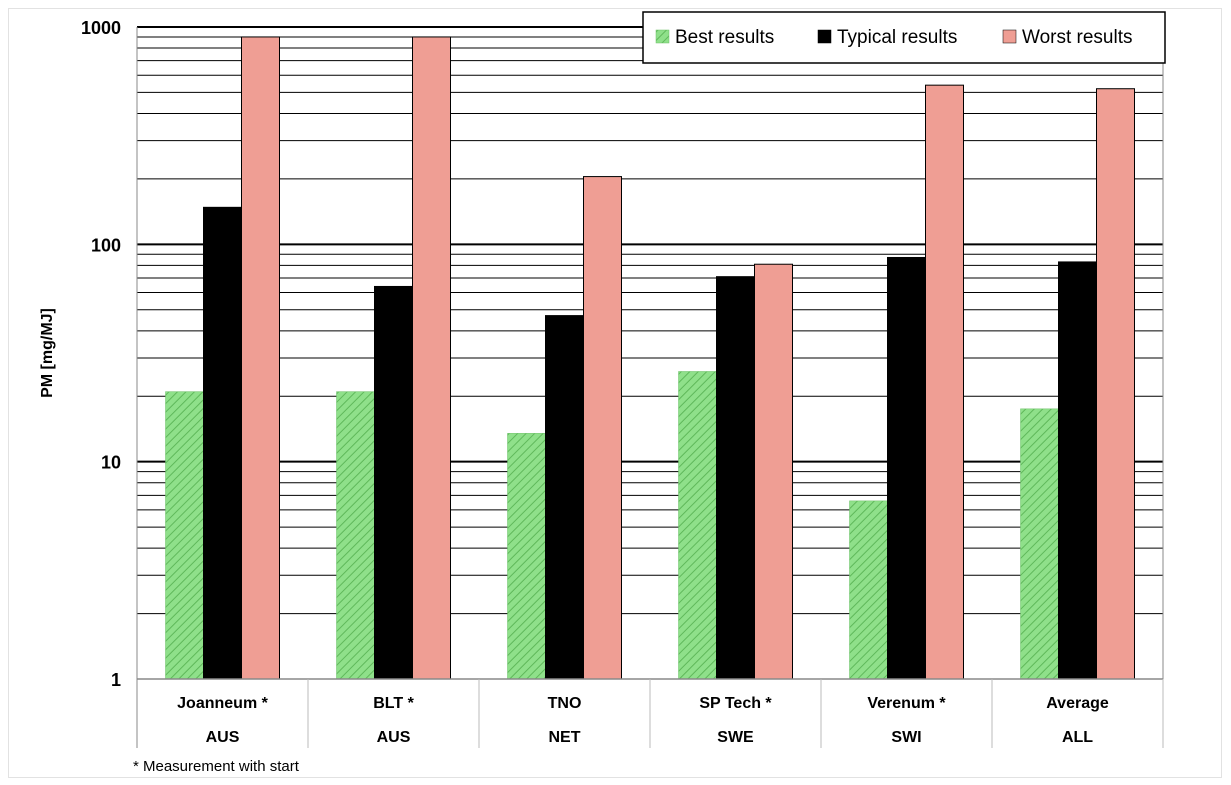 This screenshot has height=785, width=1231. Describe the element at coordinates (565, 703) in the screenshot. I see `category-label: TNO` at that location.